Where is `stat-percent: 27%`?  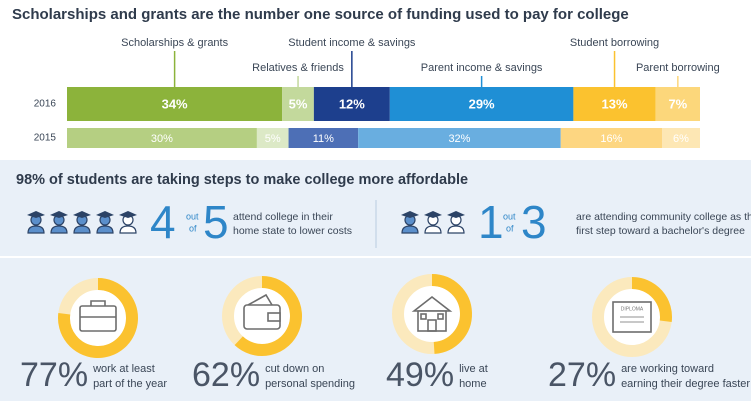
stat-percent: 27% is located at coordinates (582, 375).